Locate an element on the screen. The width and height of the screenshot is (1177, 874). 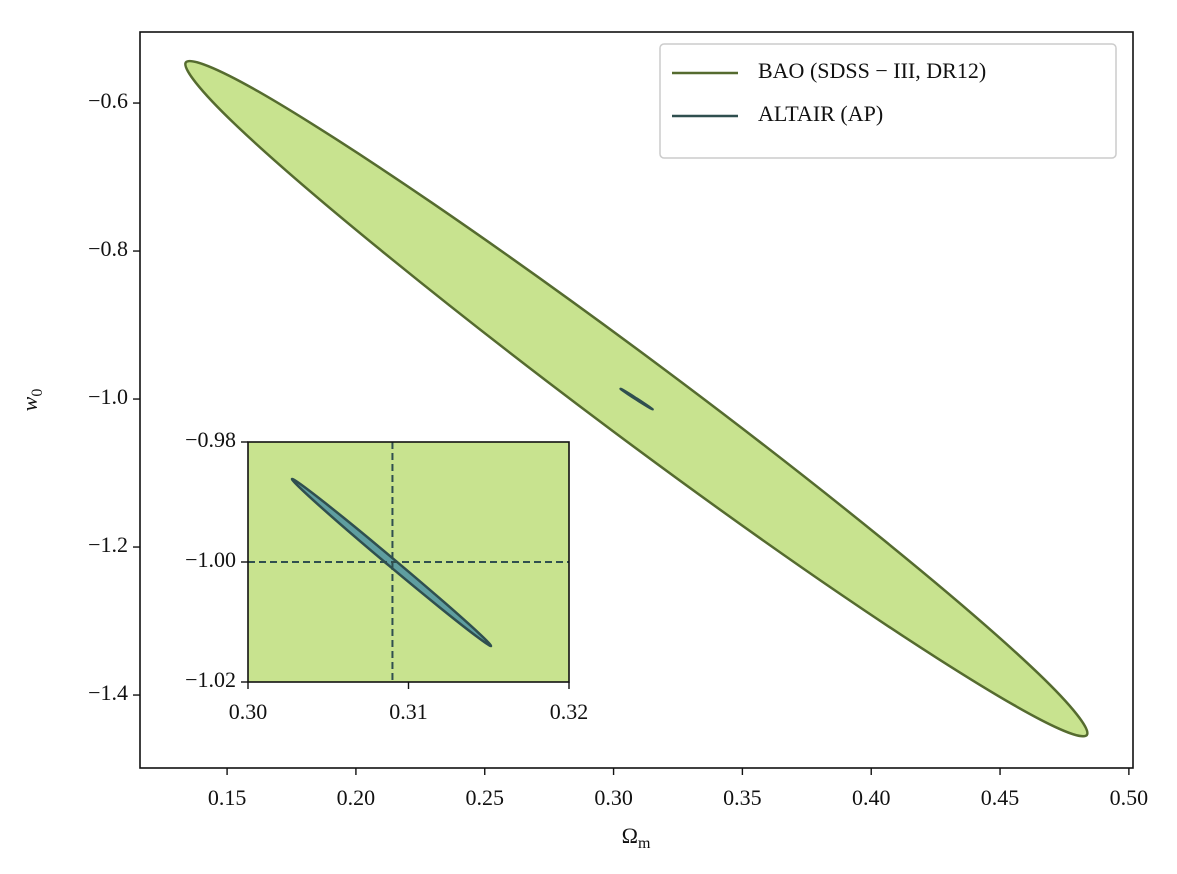
x-tick-label: 0.45 is located at coordinates (1000, 797).